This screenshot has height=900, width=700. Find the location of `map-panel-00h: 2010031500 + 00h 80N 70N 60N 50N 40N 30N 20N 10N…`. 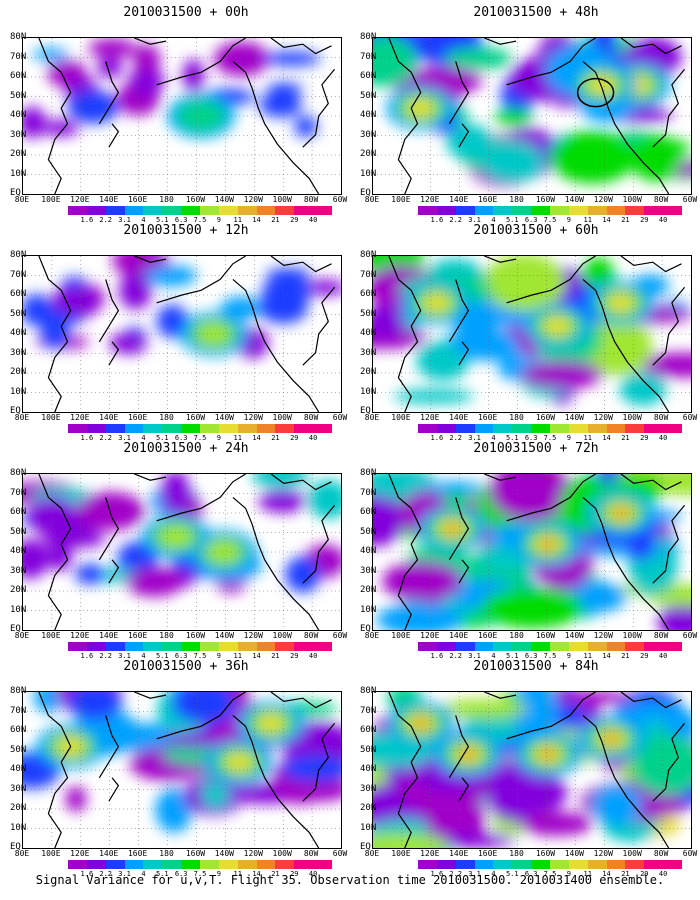

map-panel-00h: 2010031500 + 00h 80N 70N 60N 50N 40N 30N 20N 10N… is located at coordinates (183, 115).